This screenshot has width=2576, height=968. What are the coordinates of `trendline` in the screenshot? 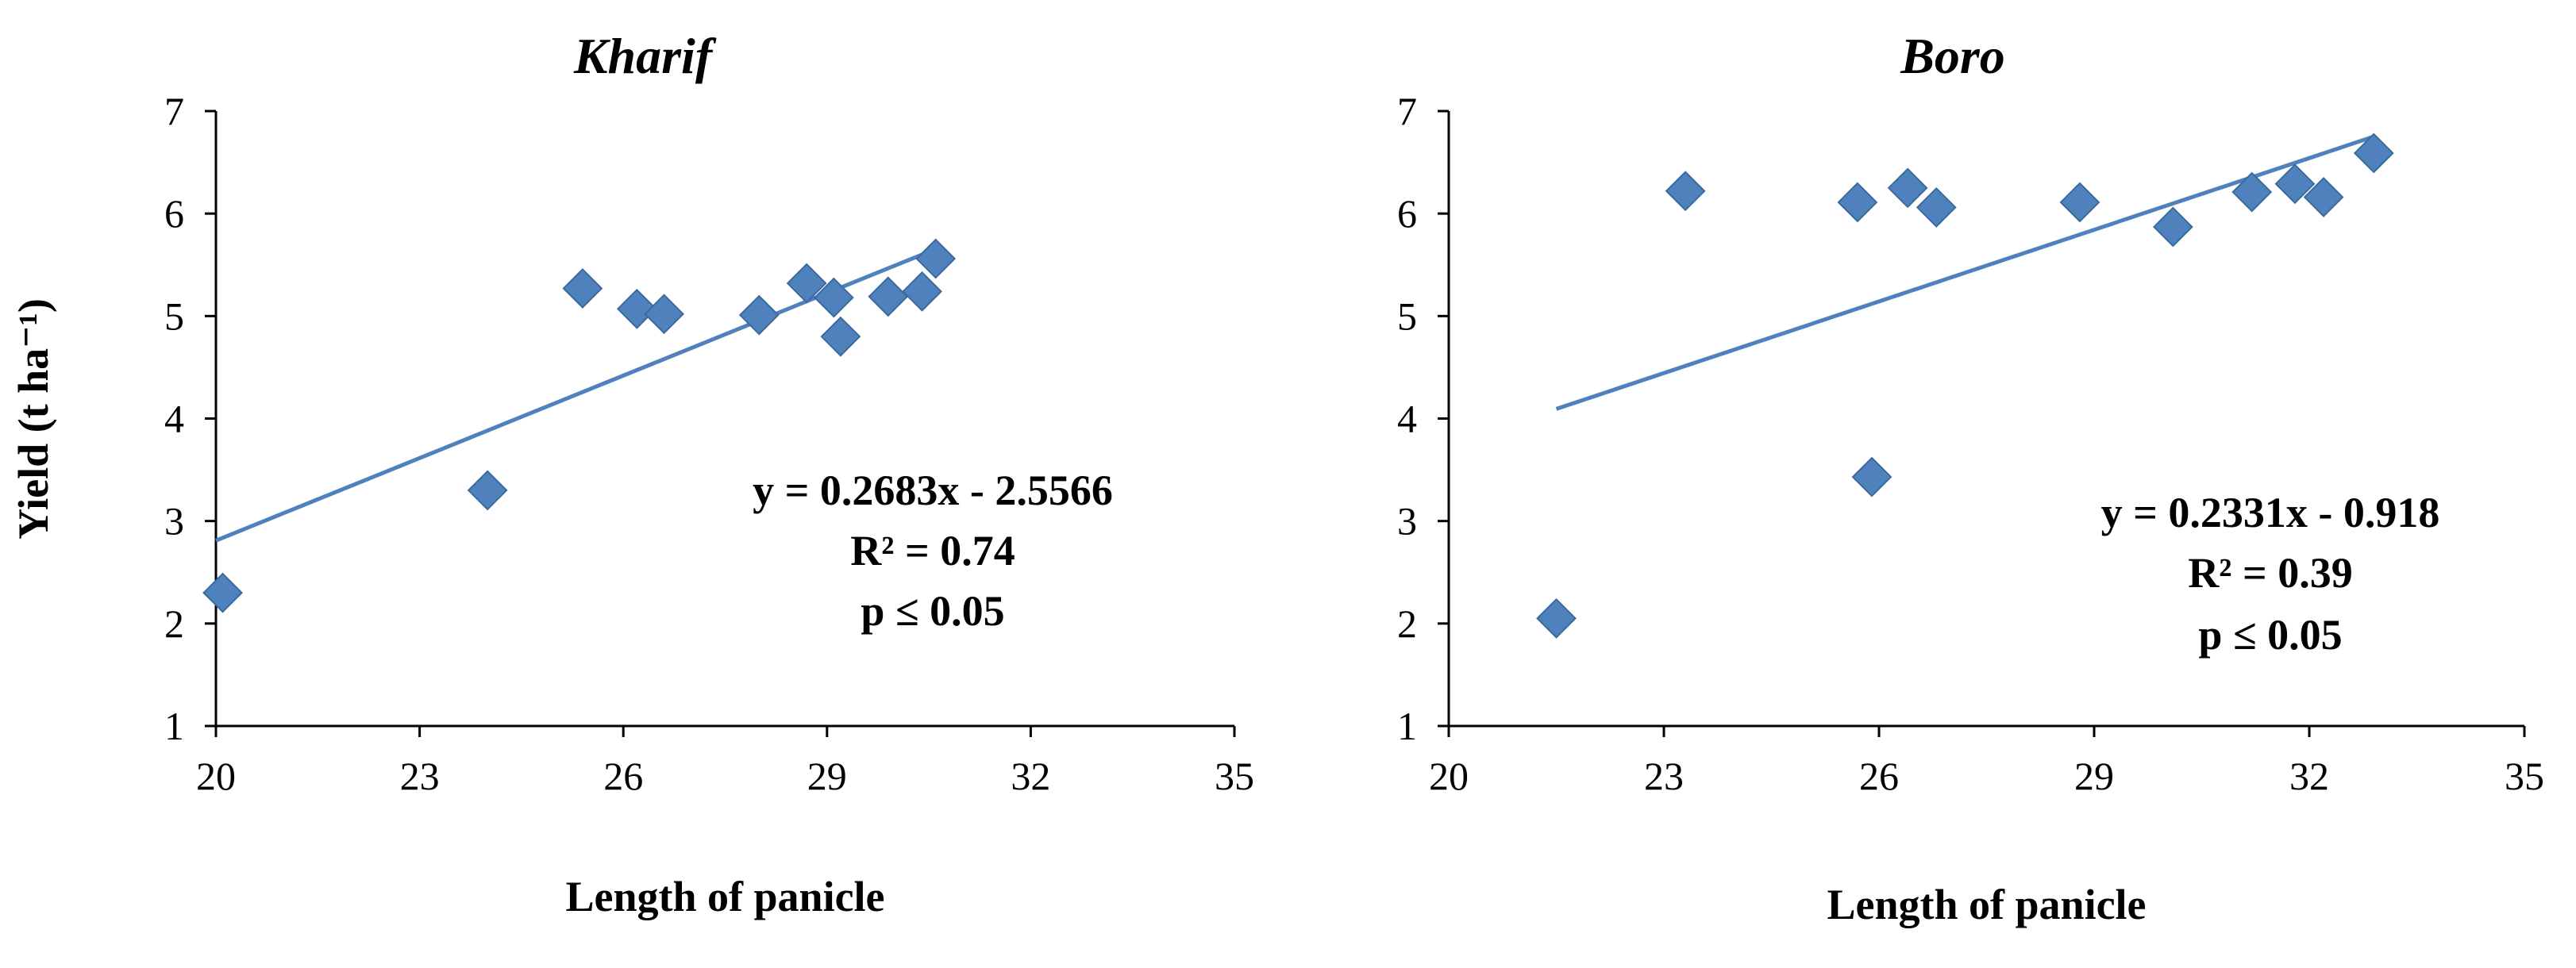 It's located at (1965, 272).